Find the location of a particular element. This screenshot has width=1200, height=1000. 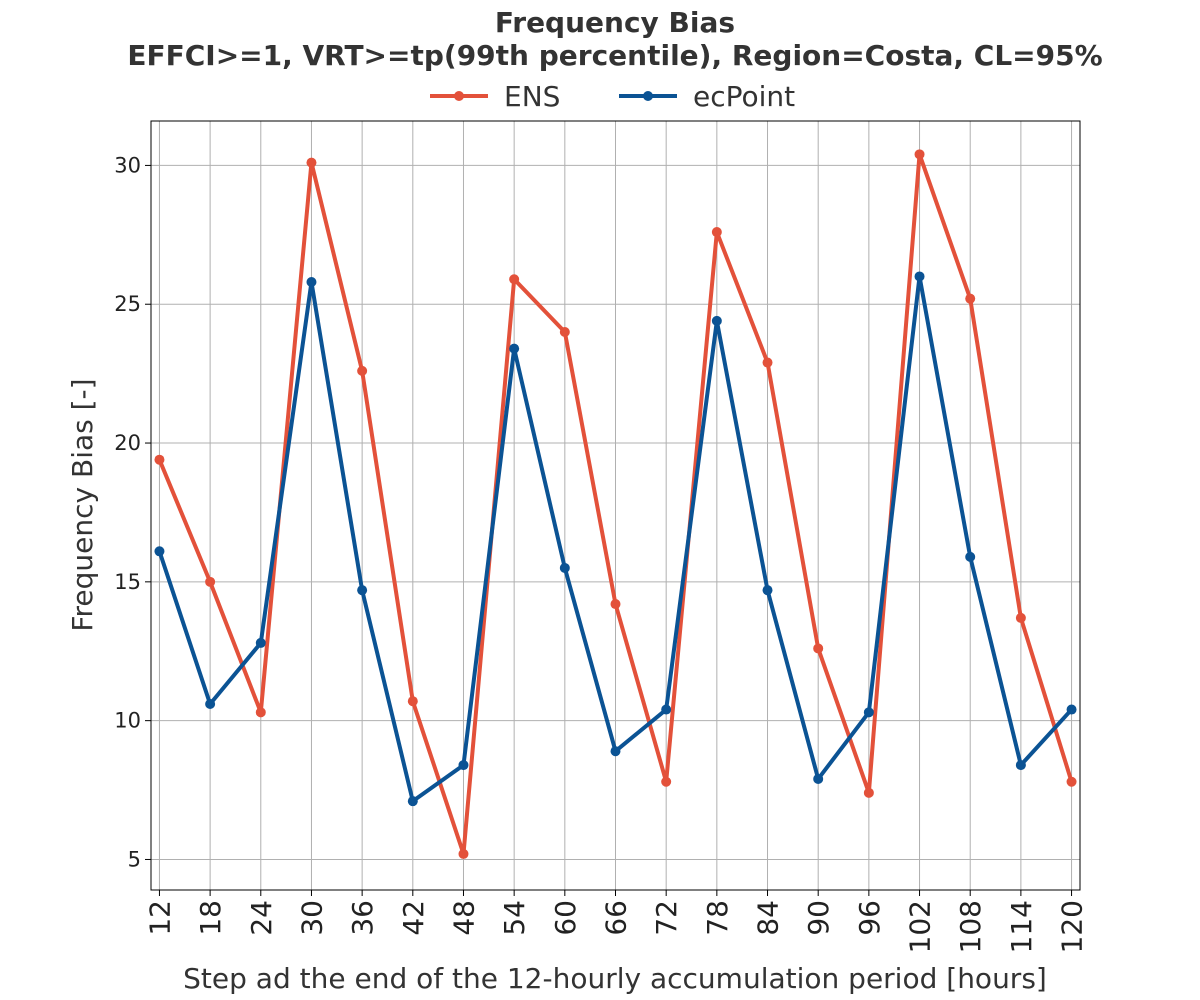

legend: ENS ecPoint is located at coordinates (600, 96).